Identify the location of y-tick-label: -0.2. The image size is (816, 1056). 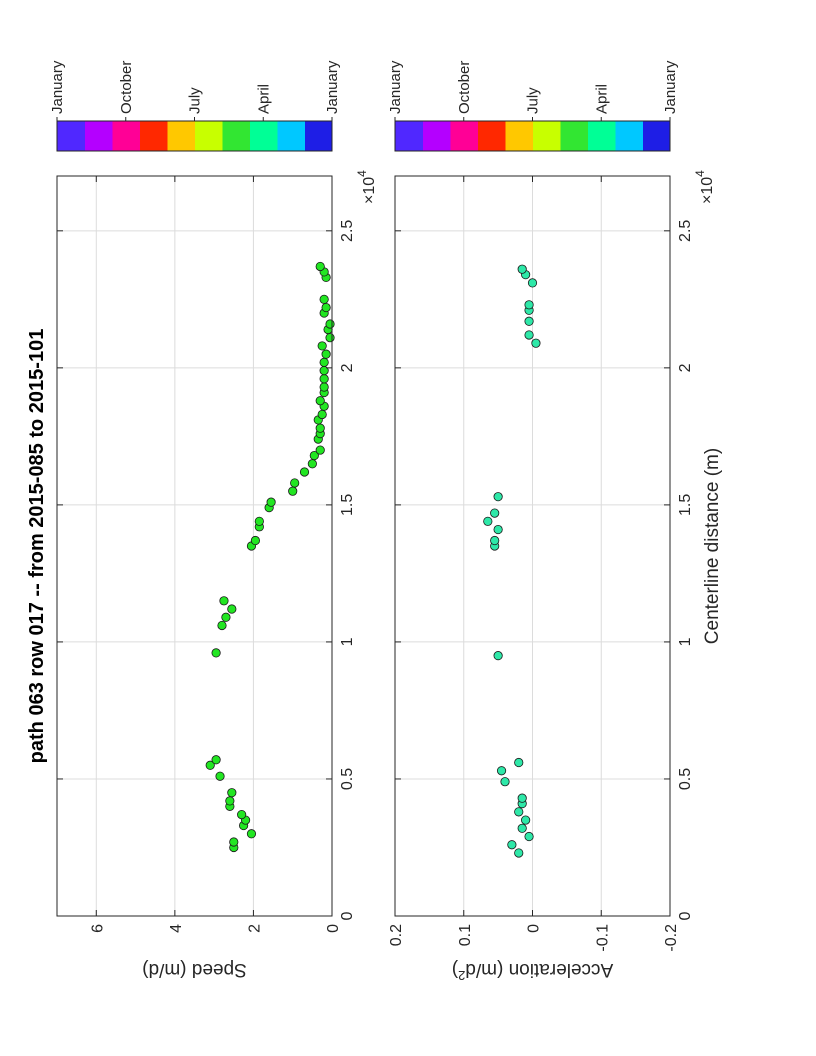
(671, 938).